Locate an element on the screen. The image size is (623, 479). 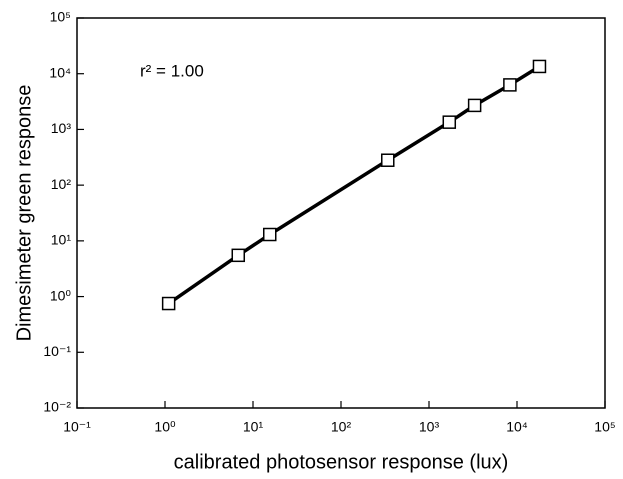
y-tick-label: 10⁻² is located at coordinates (57, 407).